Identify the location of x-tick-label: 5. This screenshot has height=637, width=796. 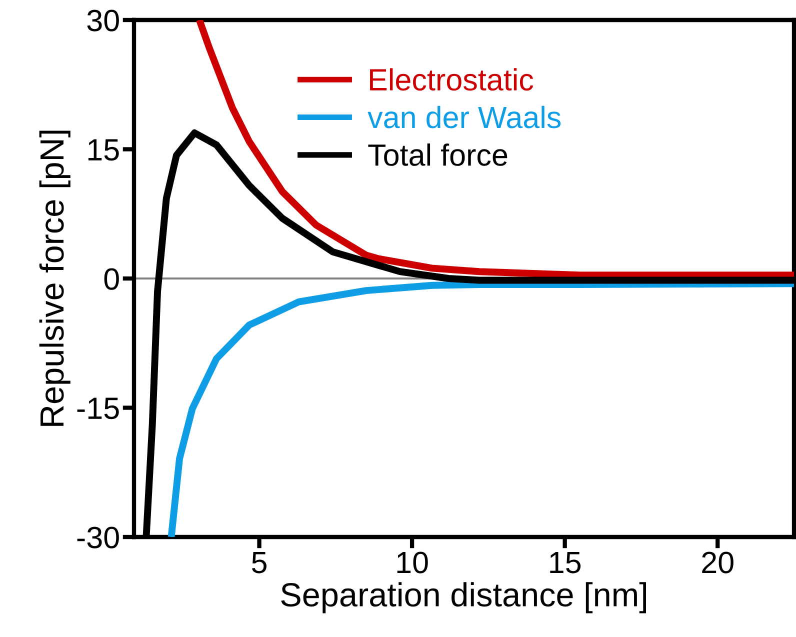
(259, 563).